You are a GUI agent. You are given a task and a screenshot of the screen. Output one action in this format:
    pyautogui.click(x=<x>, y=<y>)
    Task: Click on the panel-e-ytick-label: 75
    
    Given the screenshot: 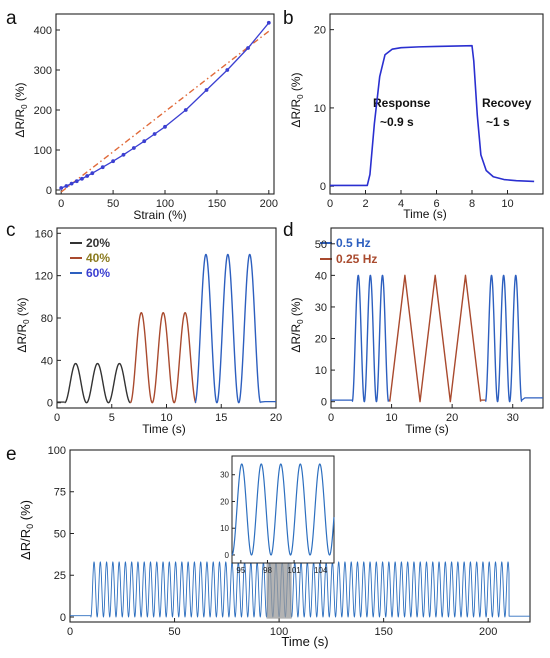 What is the action you would take?
    pyautogui.click(x=60, y=493)
    